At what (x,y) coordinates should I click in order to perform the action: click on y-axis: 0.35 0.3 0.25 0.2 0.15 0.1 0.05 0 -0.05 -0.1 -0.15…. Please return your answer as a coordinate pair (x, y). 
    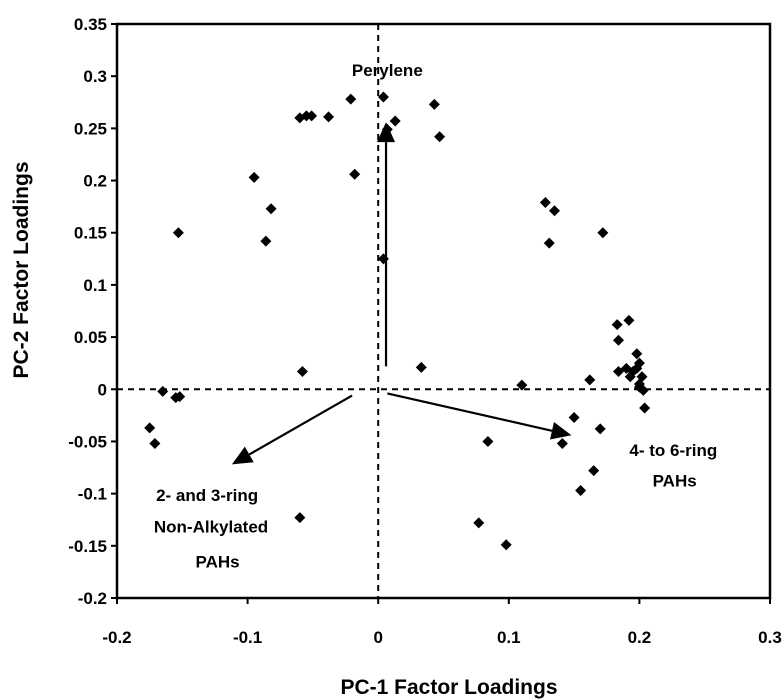
    Looking at the image, I should click on (92, 311).